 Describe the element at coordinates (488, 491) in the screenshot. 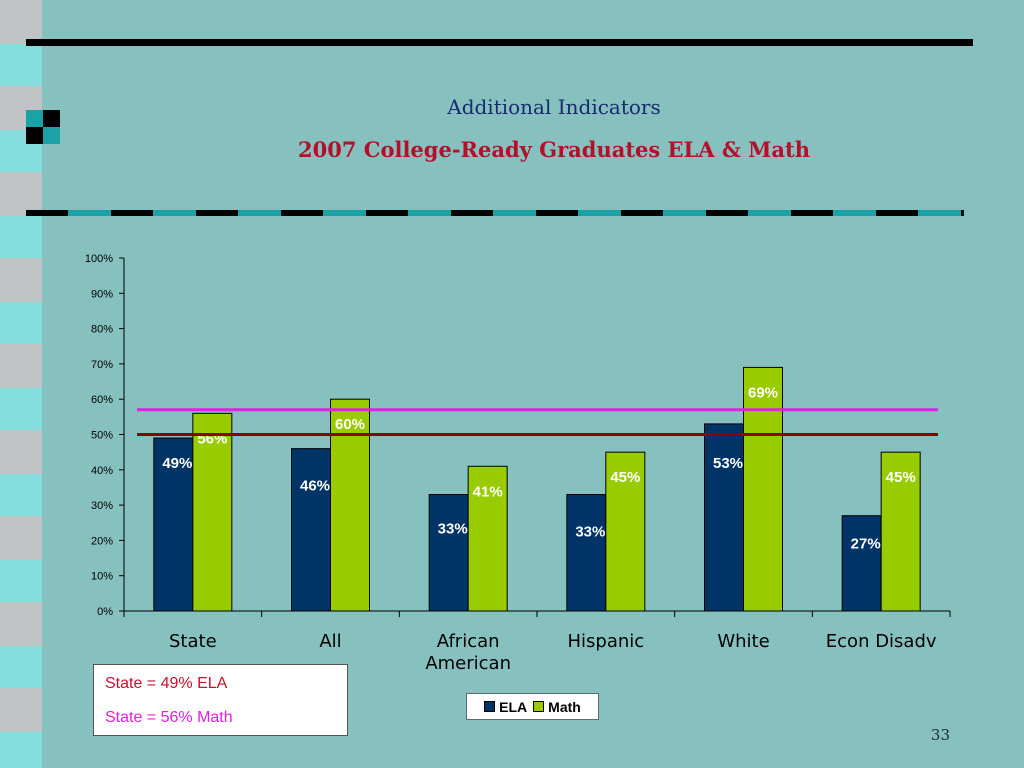

I see `data-label-math: 41%` at that location.